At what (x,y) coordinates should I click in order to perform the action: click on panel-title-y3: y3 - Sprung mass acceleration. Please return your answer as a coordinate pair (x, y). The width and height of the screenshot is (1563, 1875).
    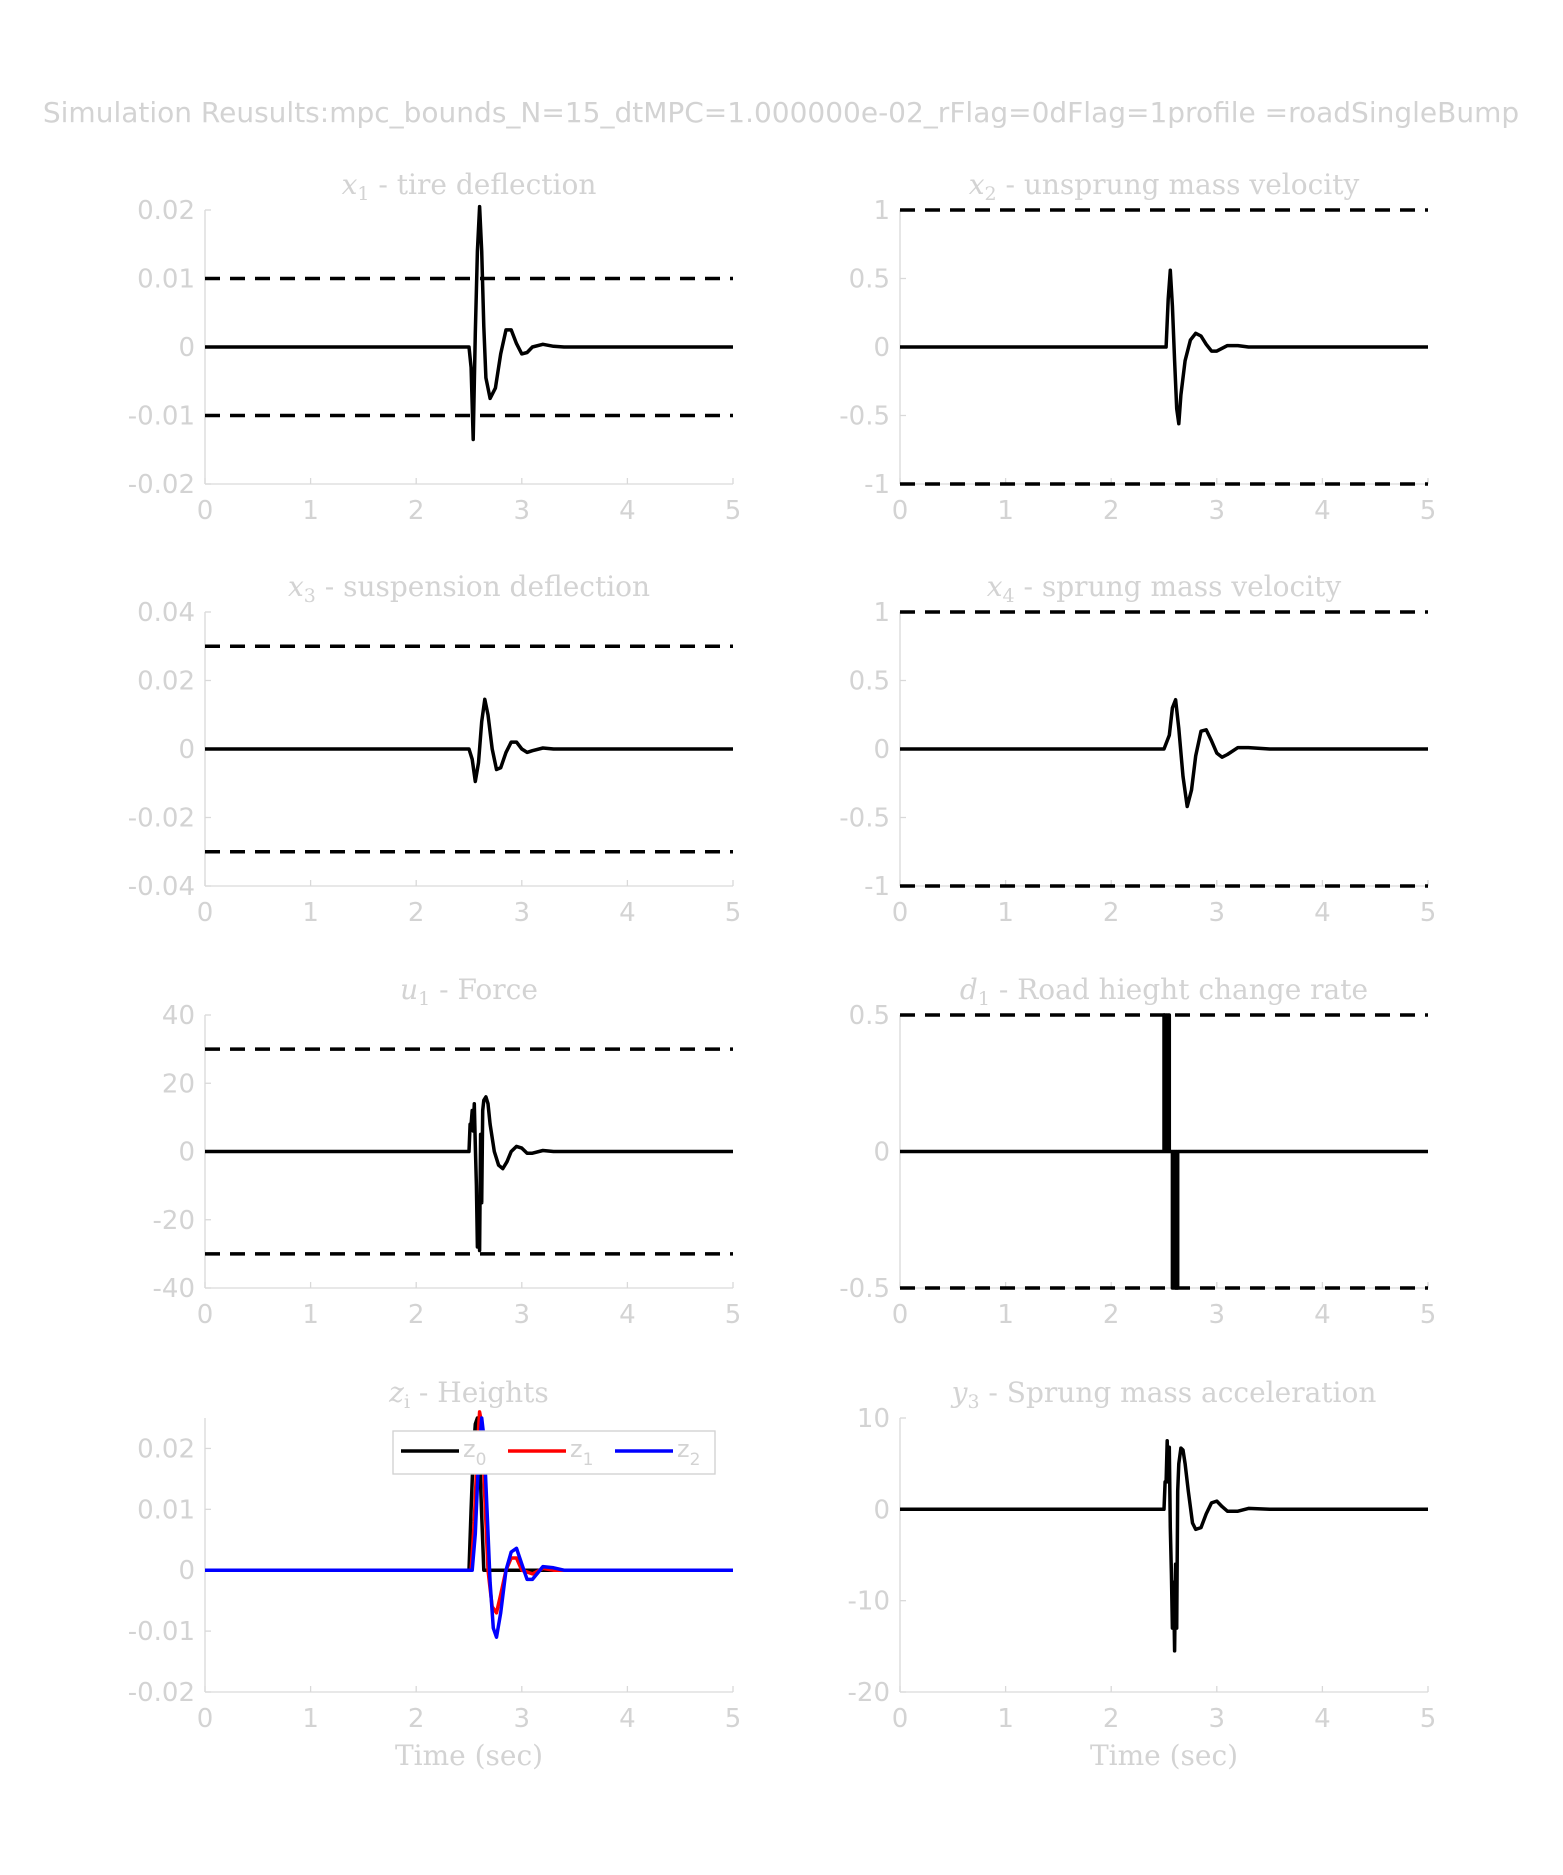
    Looking at the image, I should click on (1163, 1394).